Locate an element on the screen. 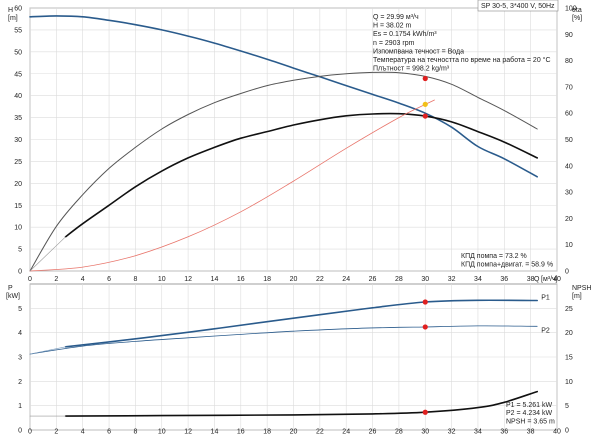 Image resolution: width=600 pixels, height=434 pixels. eta-total-extension-line is located at coordinates (47, 254).